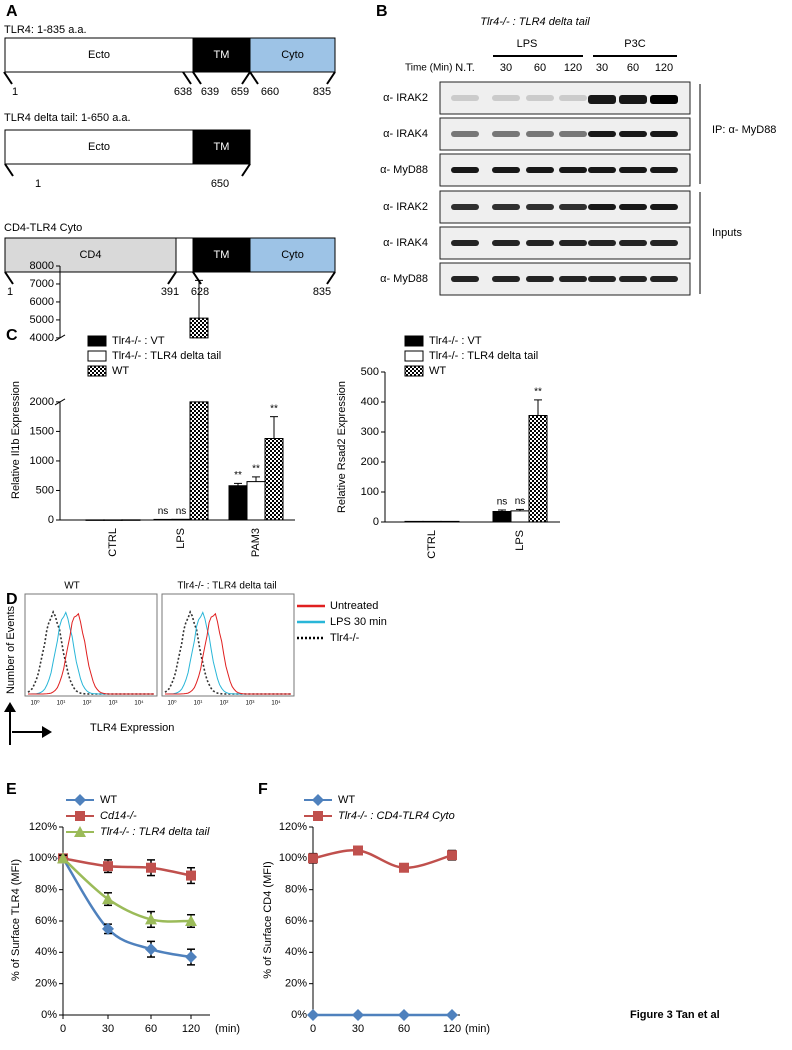  I want to click on y-axis-label: Relative Il1b Expression, so click(16, 440).